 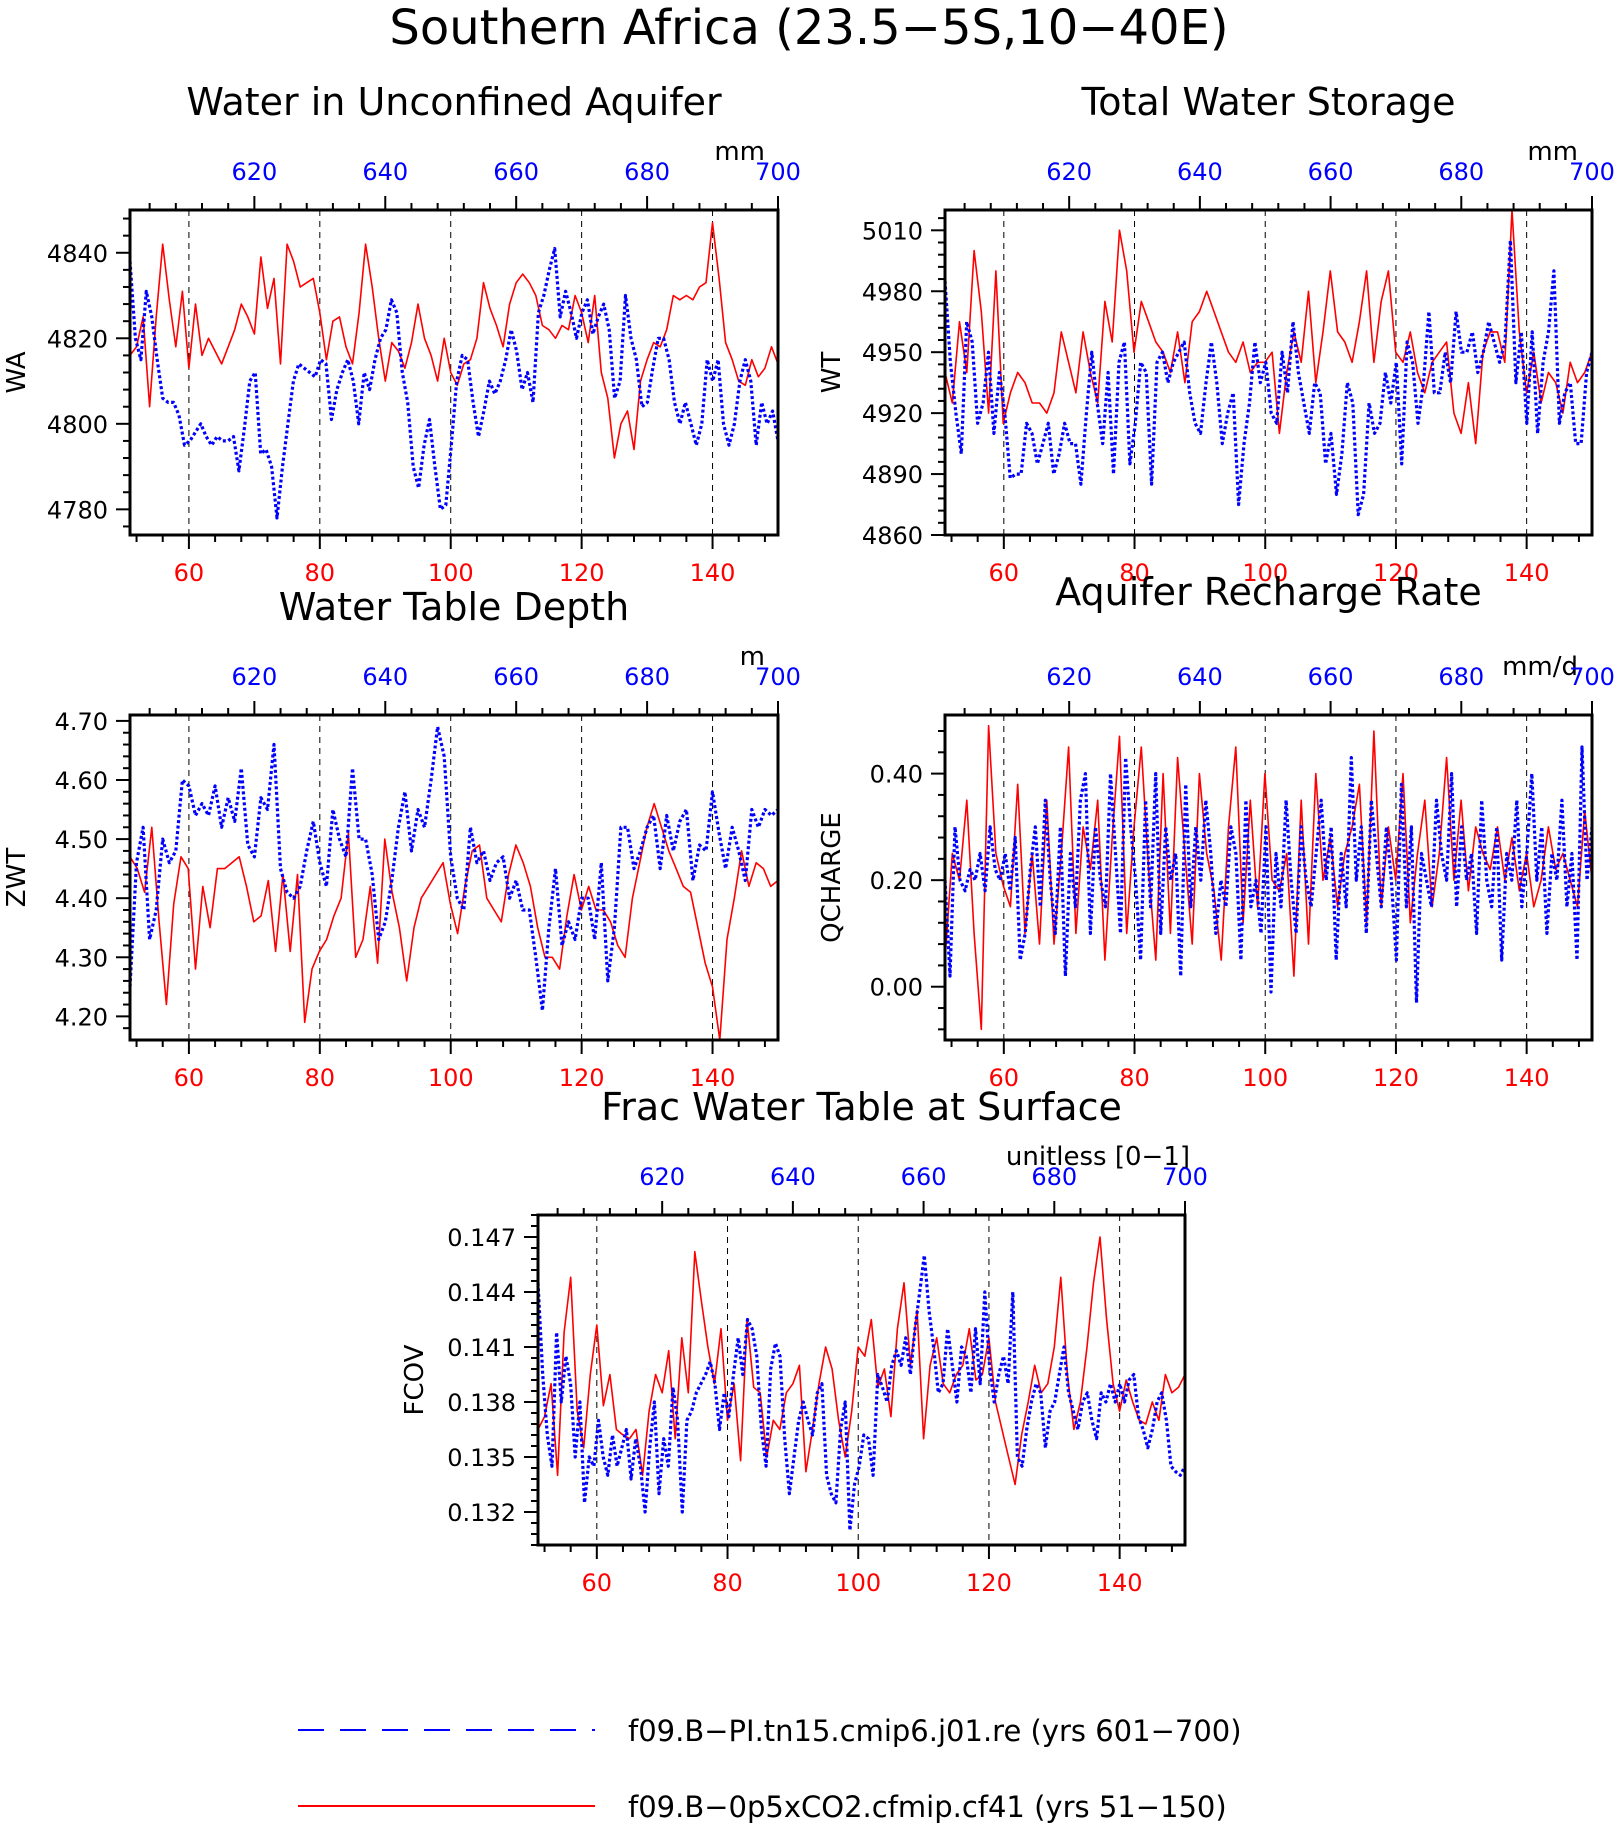 I want to click on y-tick-label: 4950, so click(x=892, y=353).